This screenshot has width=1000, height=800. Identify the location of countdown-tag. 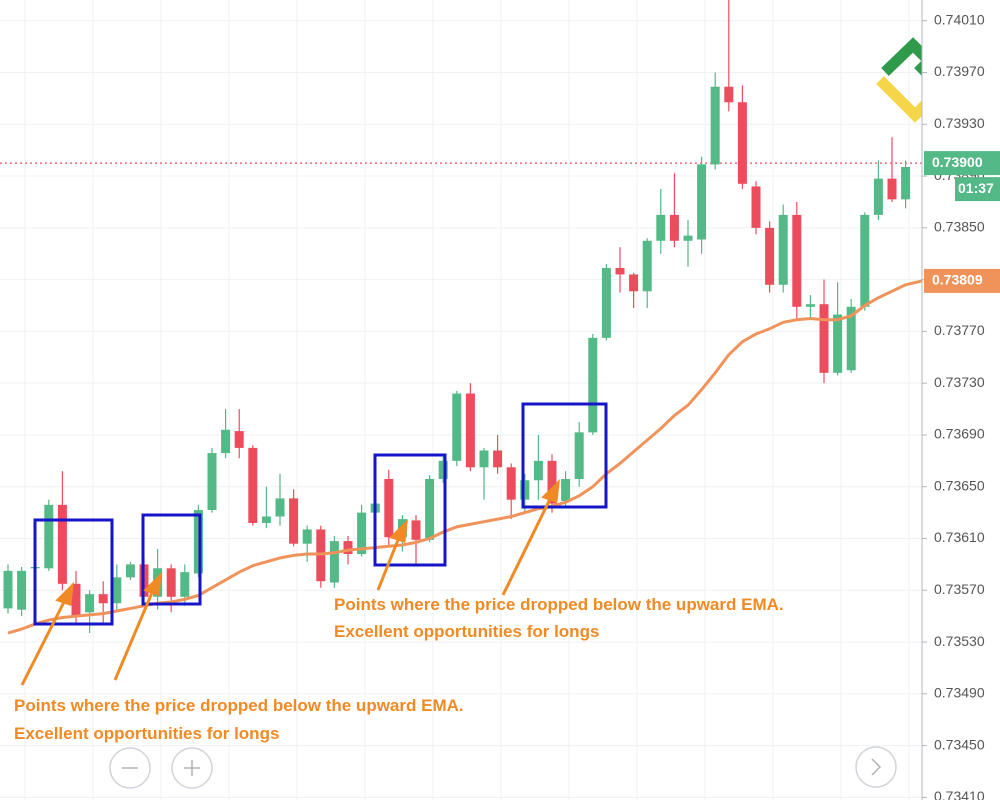
(977, 189).